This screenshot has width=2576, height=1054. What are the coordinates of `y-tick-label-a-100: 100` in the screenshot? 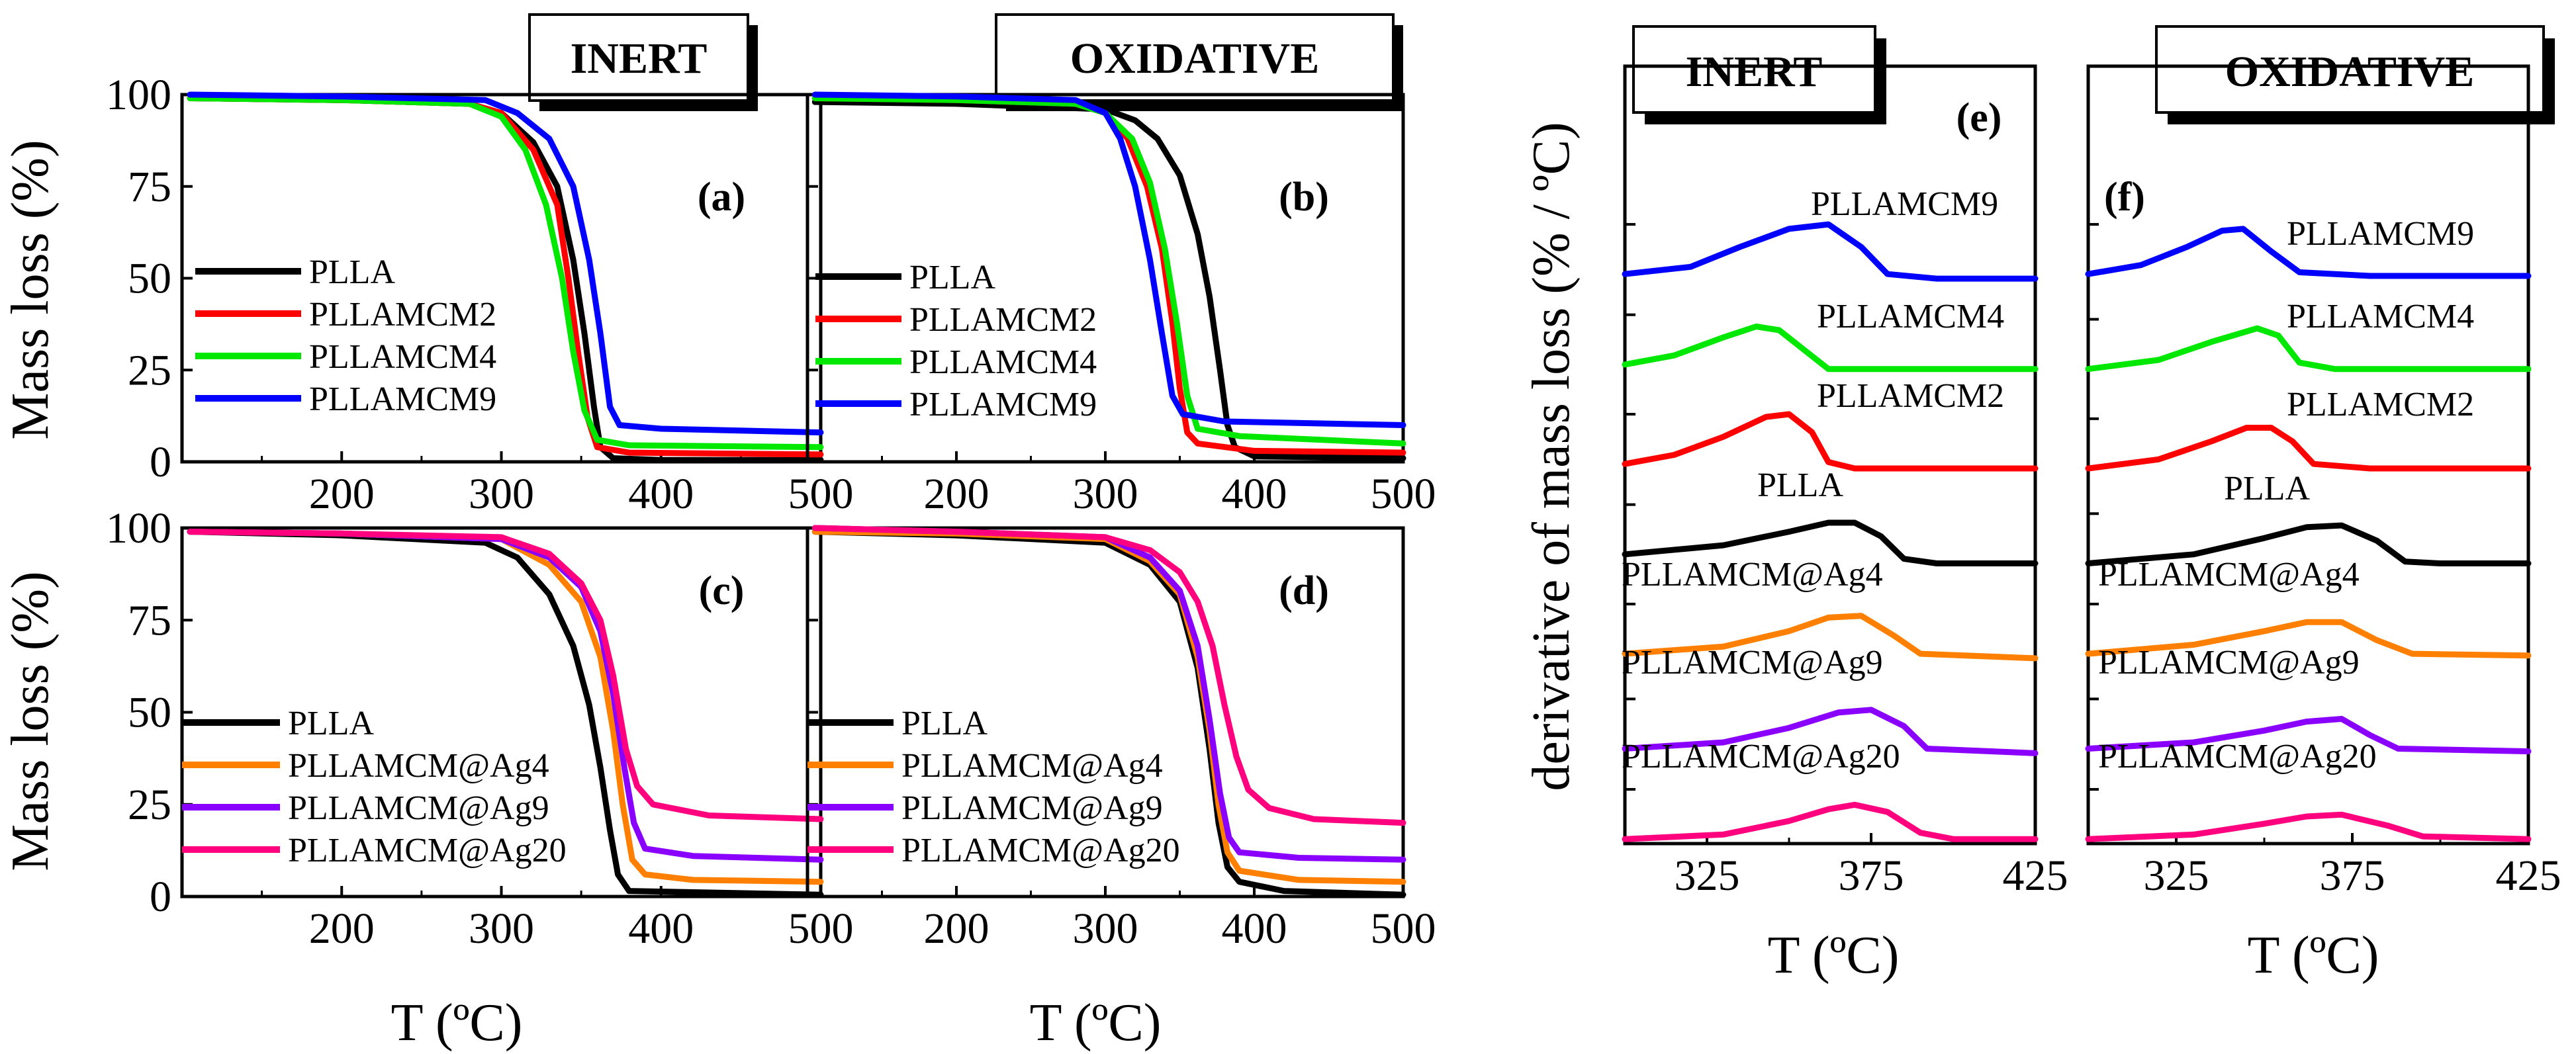 It's located at (138, 95).